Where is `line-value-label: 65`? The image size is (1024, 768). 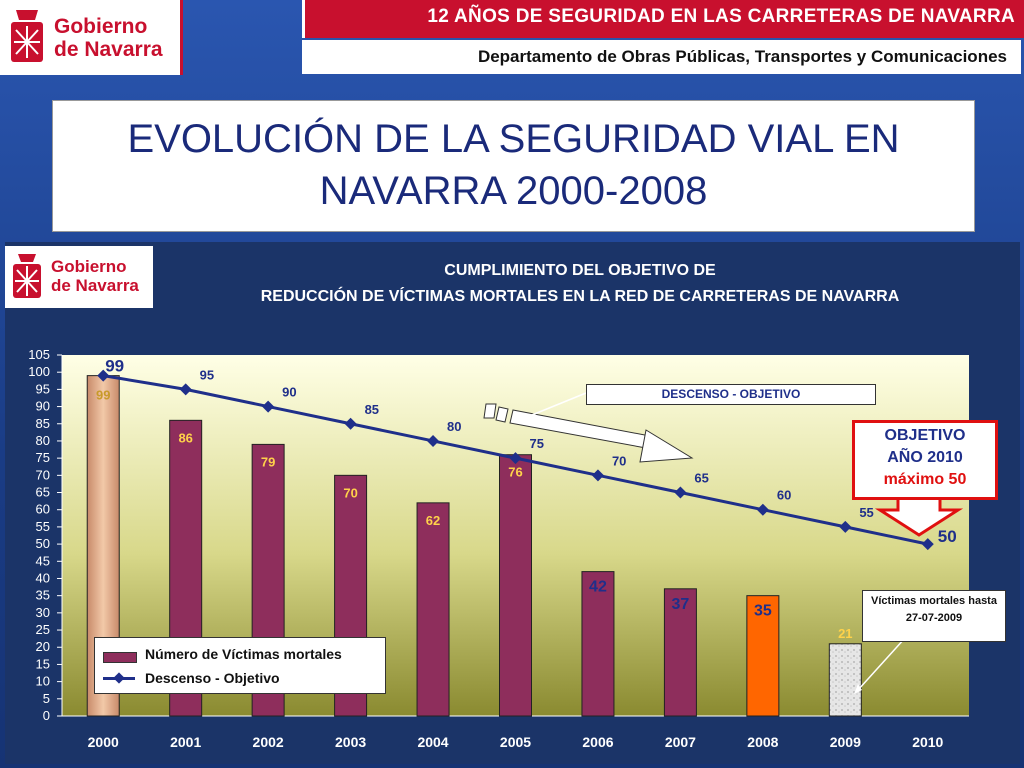
line-value-label: 65 is located at coordinates (701, 478).